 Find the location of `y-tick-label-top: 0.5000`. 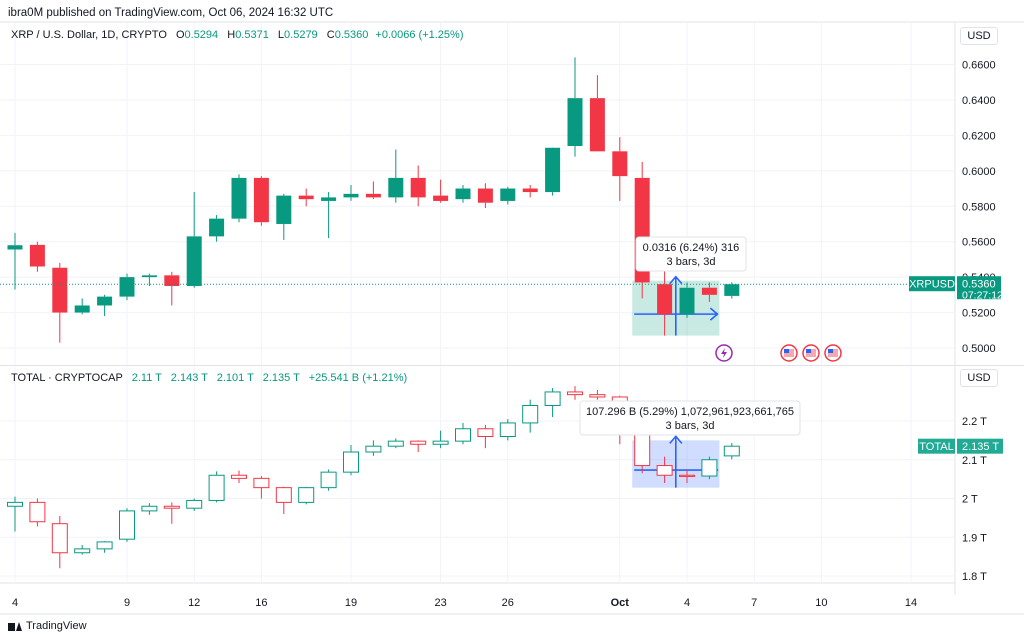

y-tick-label-top: 0.5000 is located at coordinates (979, 349).